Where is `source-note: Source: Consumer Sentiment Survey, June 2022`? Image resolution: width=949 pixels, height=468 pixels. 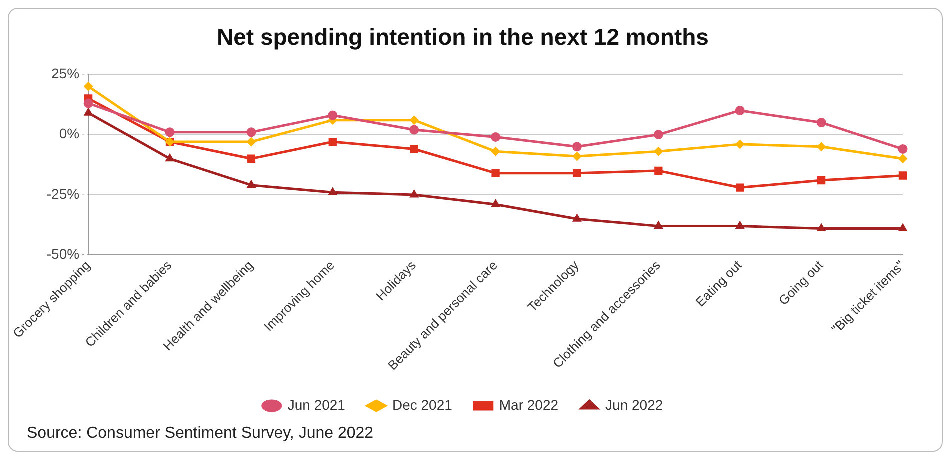
source-note: Source: Consumer Sentiment Survey, June 2022 is located at coordinates (201, 434).